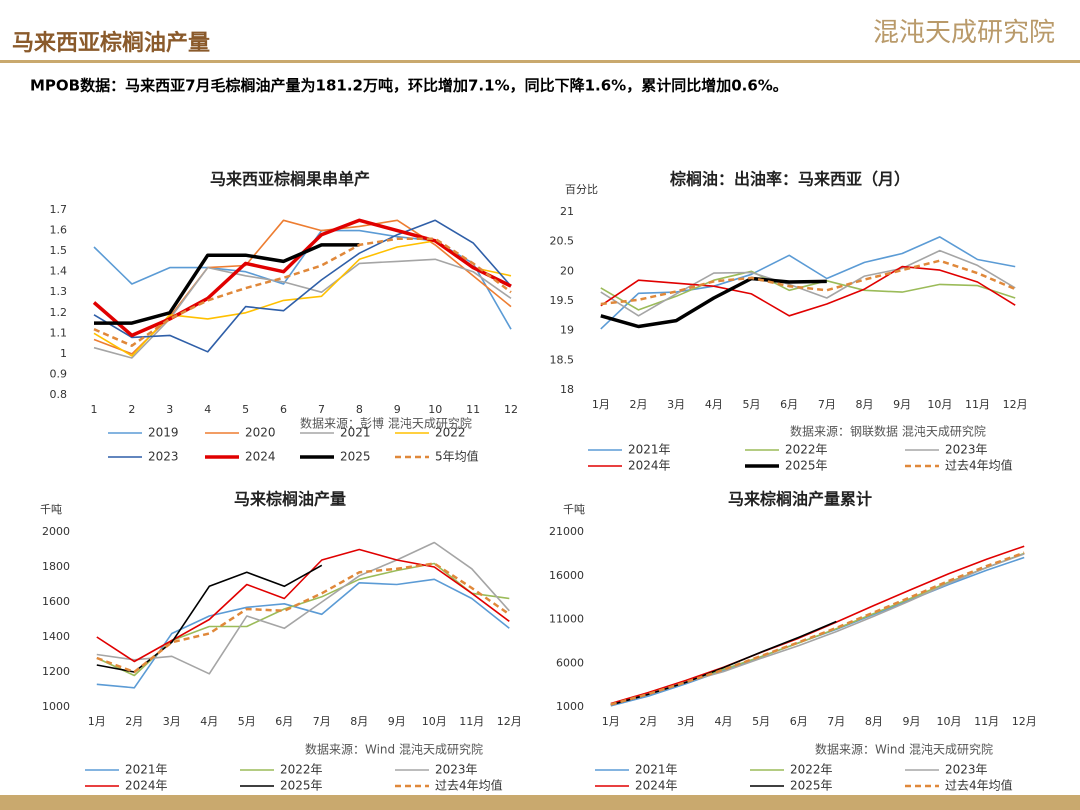 The height and width of the screenshot is (810, 1080). What do you see at coordinates (567, 389) in the screenshot?
I see `y-tick-label: 18` at bounding box center [567, 389].